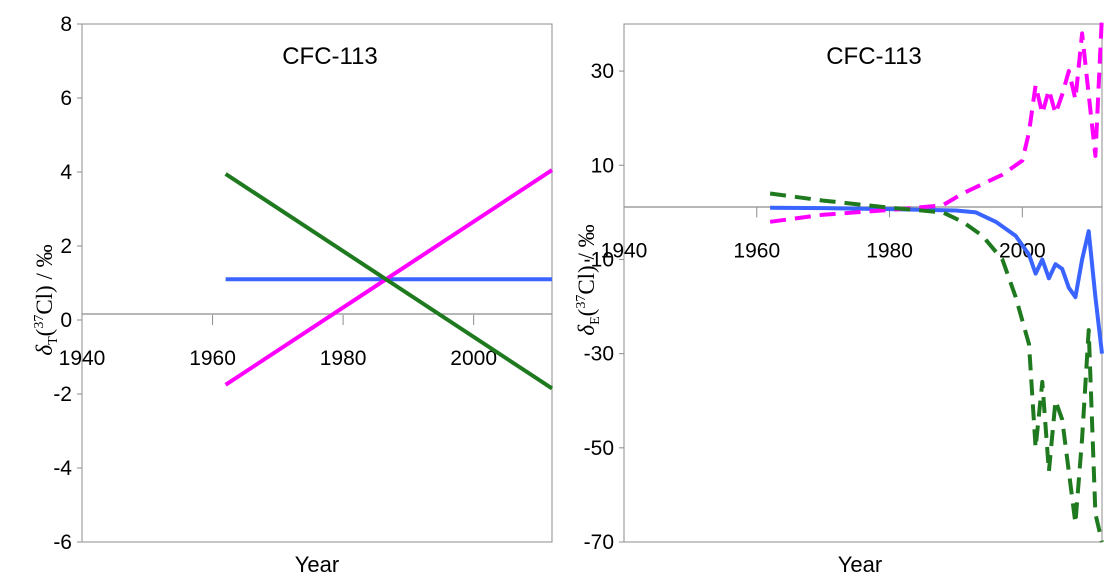 The image size is (1105, 577). I want to click on right-x-tick-label: 1960, so click(756, 250).